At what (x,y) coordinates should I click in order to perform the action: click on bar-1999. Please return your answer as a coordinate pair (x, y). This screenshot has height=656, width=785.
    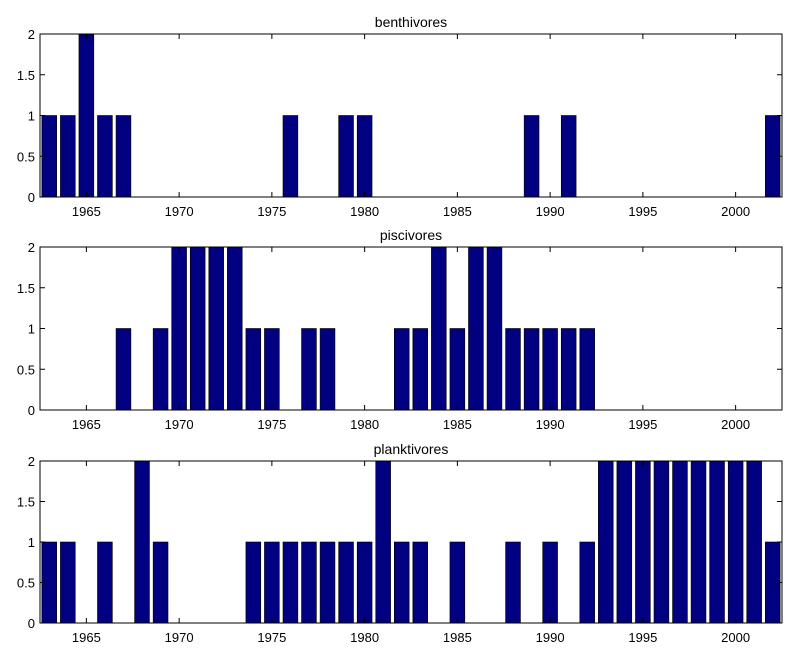
    Looking at the image, I should click on (717, 542).